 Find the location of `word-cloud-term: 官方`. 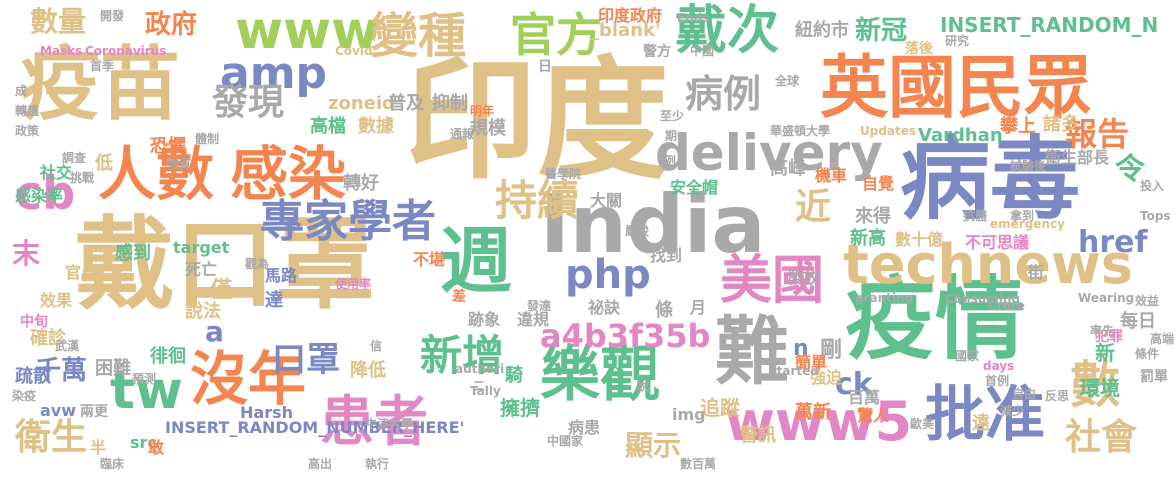

word-cloud-term: 官方 is located at coordinates (556, 35).